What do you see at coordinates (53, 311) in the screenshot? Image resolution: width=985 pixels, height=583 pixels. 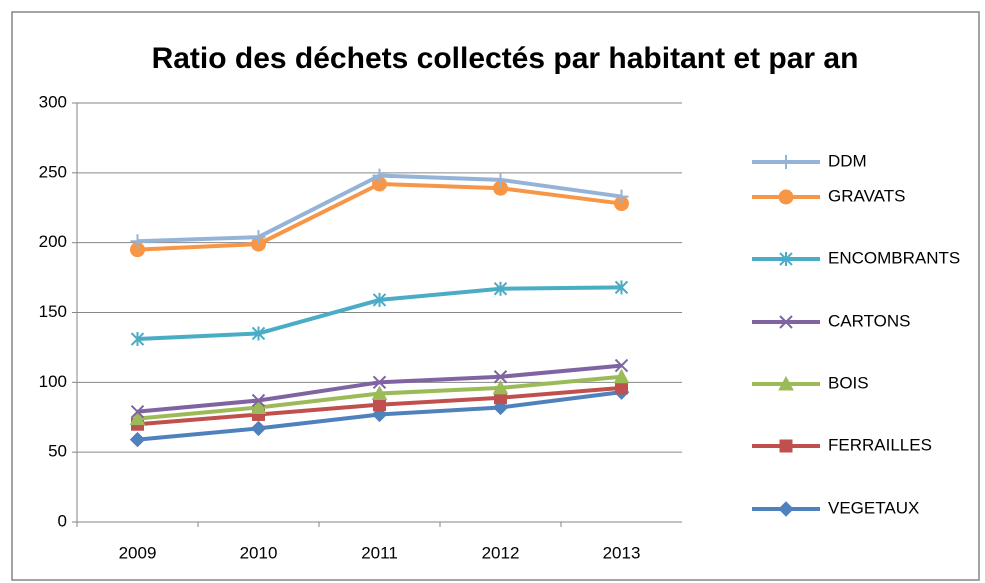 I see `y-tick-label: 150` at bounding box center [53, 311].